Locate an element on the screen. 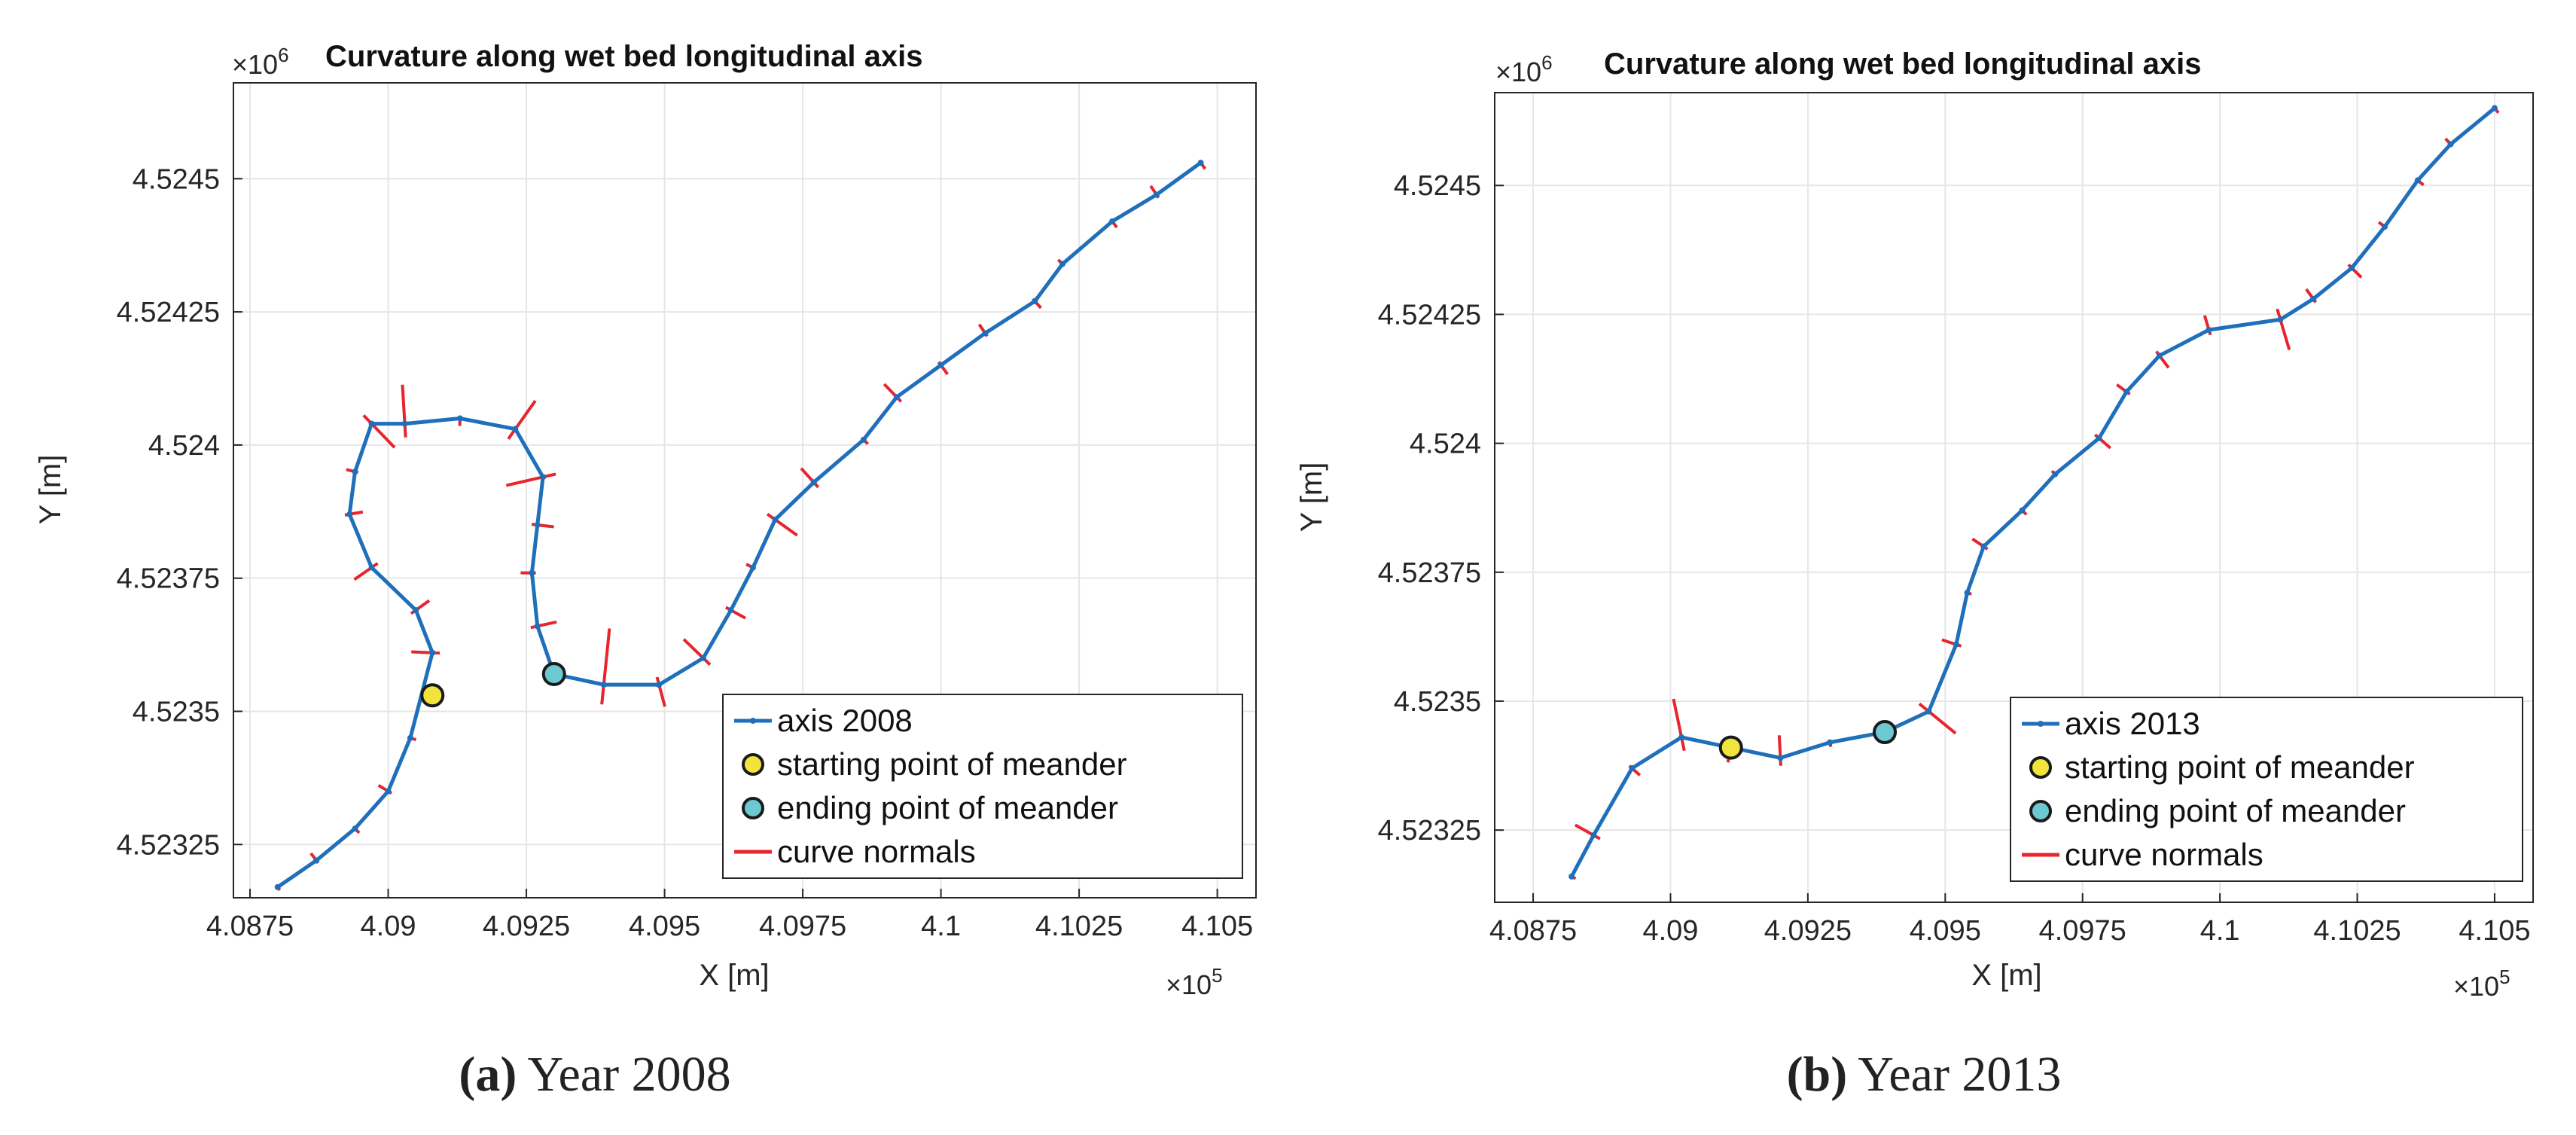  meander-end-point is located at coordinates (1885, 732).